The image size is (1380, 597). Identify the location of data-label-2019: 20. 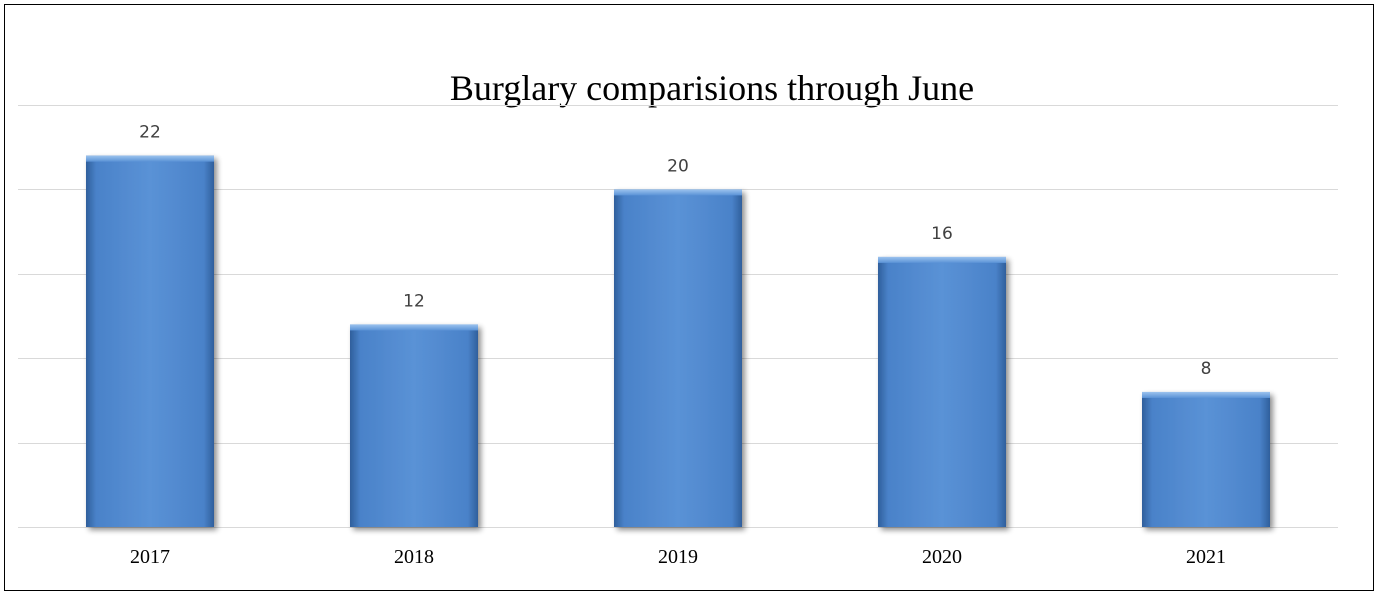
(678, 166).